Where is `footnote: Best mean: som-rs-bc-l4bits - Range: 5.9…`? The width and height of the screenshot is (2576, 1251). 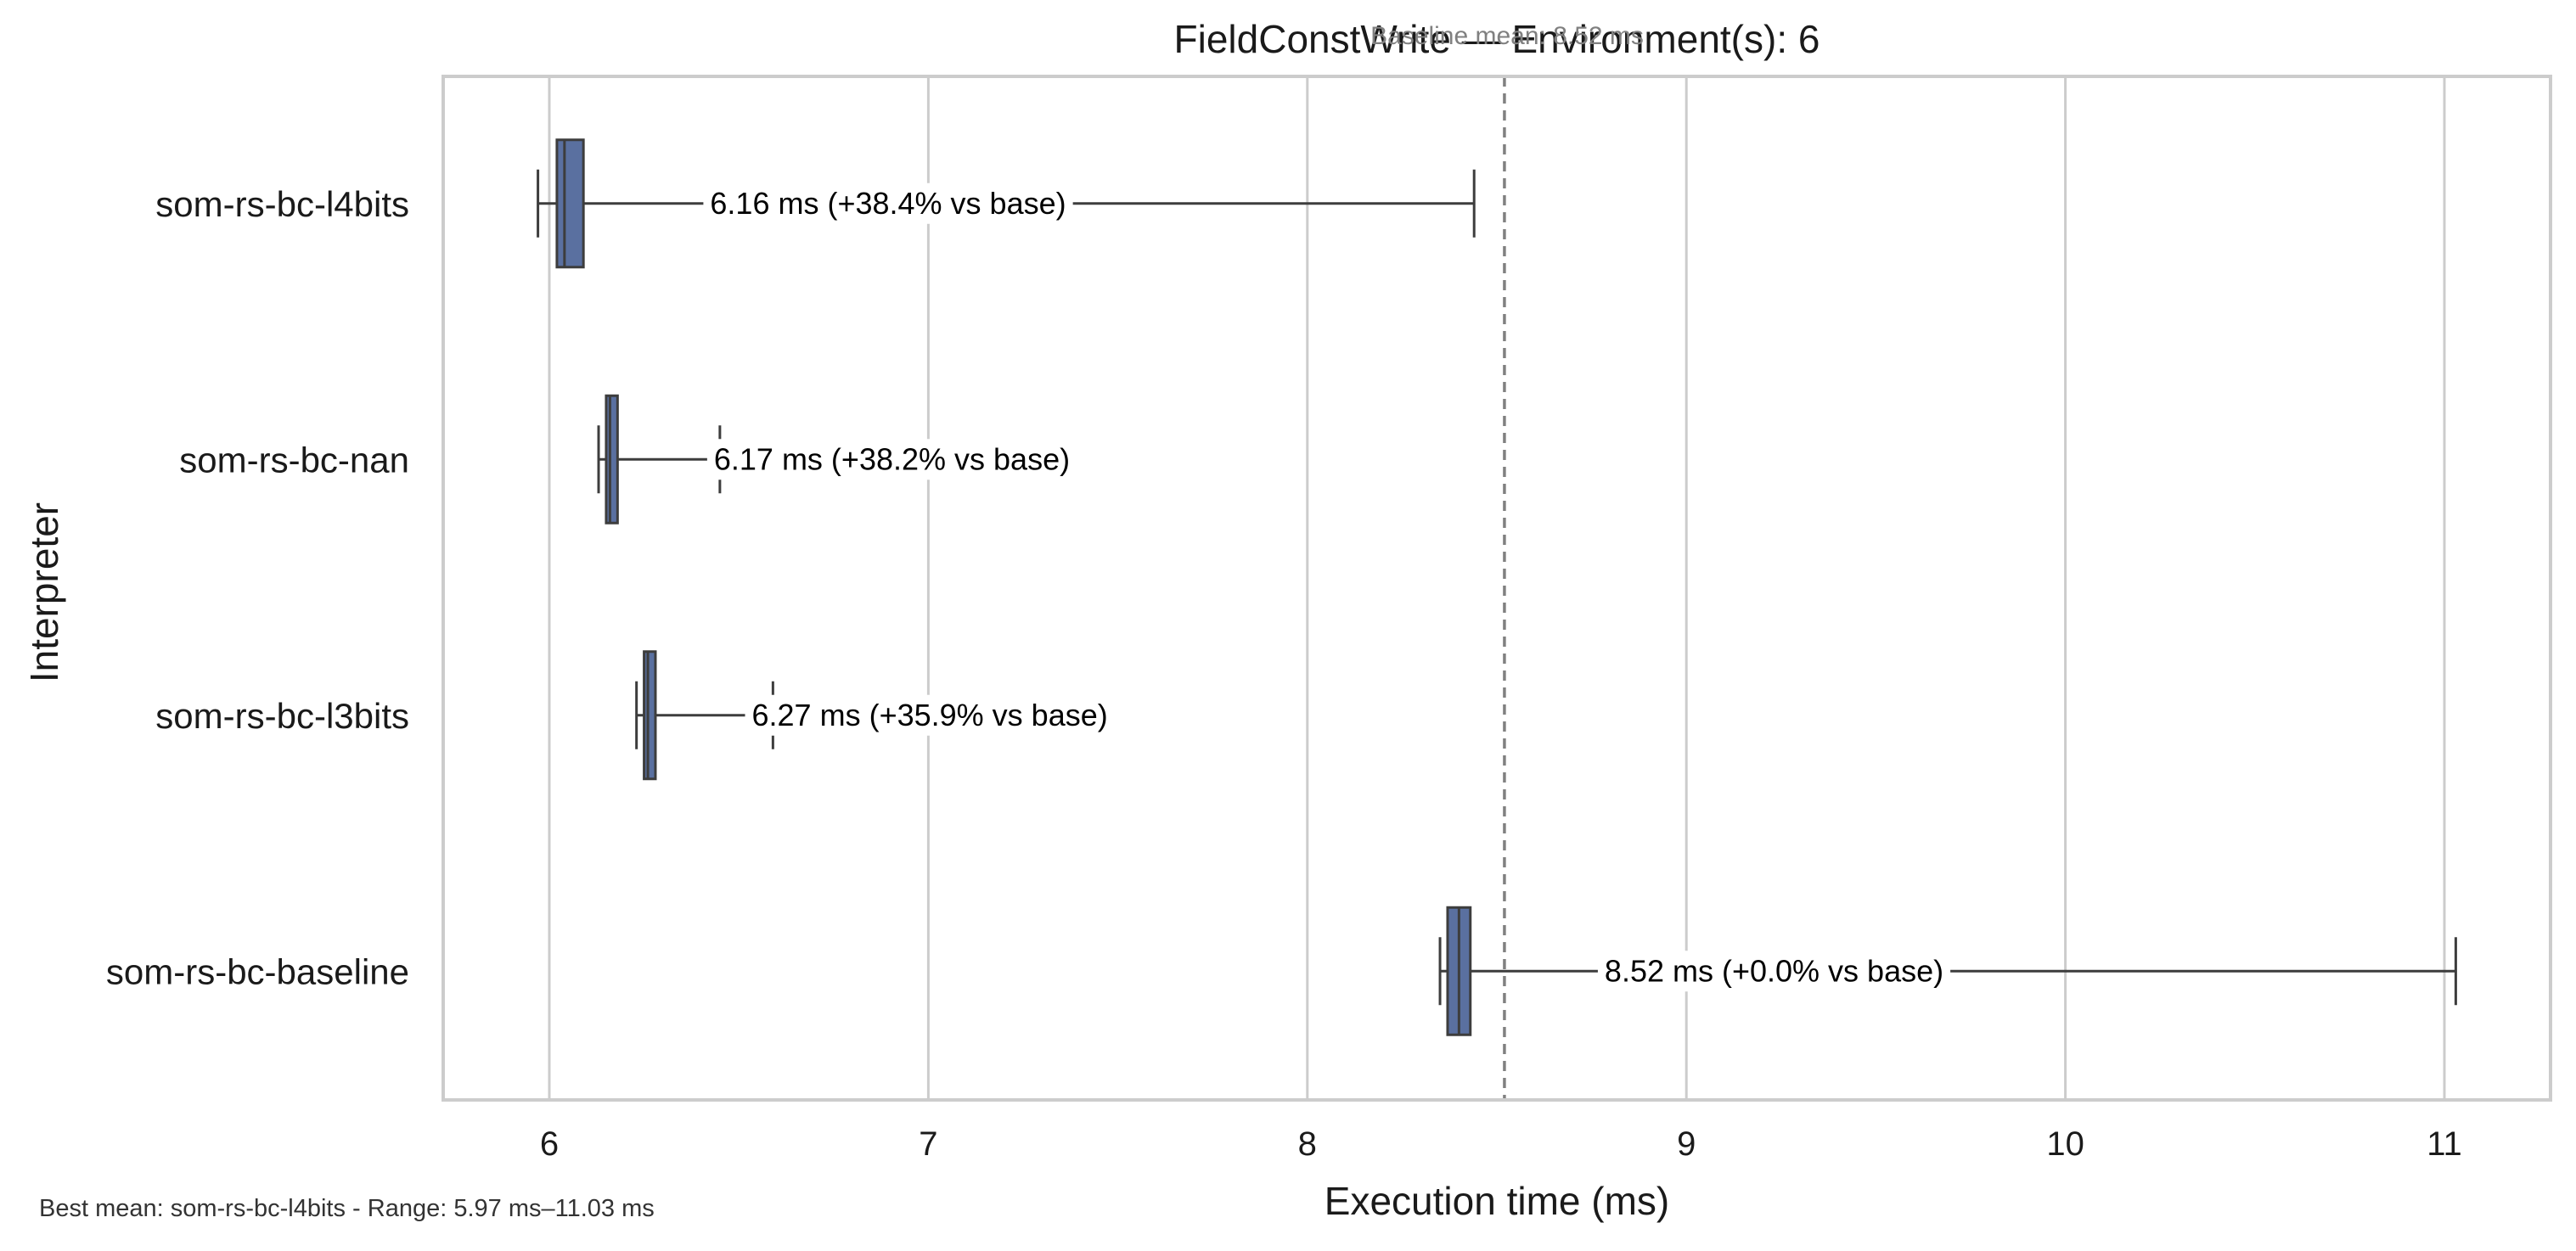
footnote: Best mean: som-rs-bc-l4bits - Range: 5.9… is located at coordinates (347, 1208).